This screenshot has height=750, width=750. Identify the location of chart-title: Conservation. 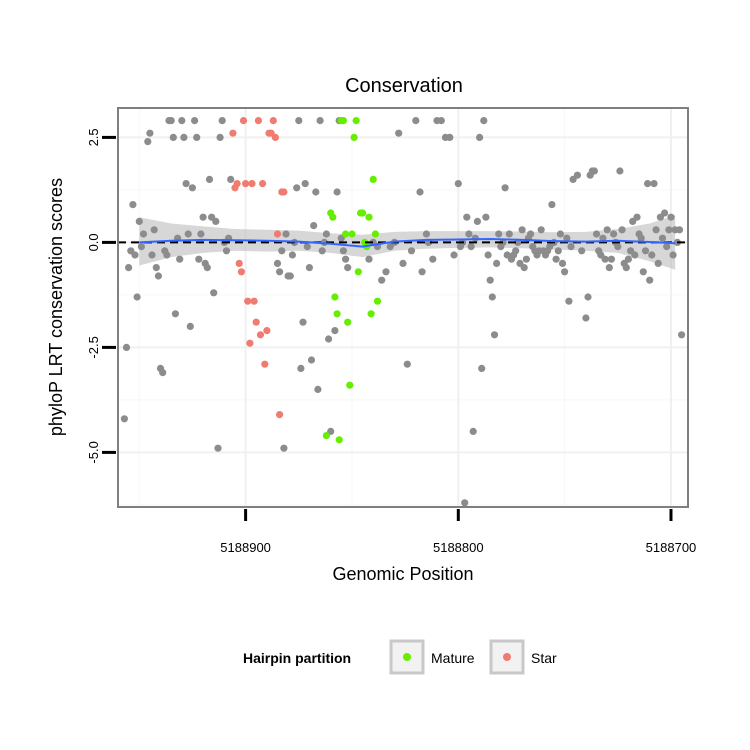
(404, 86).